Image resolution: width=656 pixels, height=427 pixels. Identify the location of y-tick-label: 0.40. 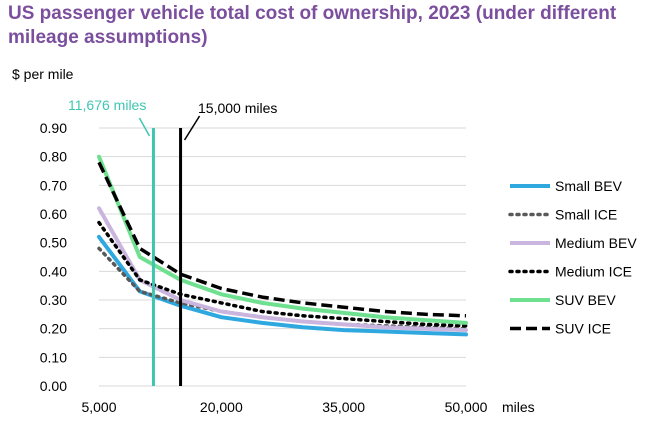
(53, 271).